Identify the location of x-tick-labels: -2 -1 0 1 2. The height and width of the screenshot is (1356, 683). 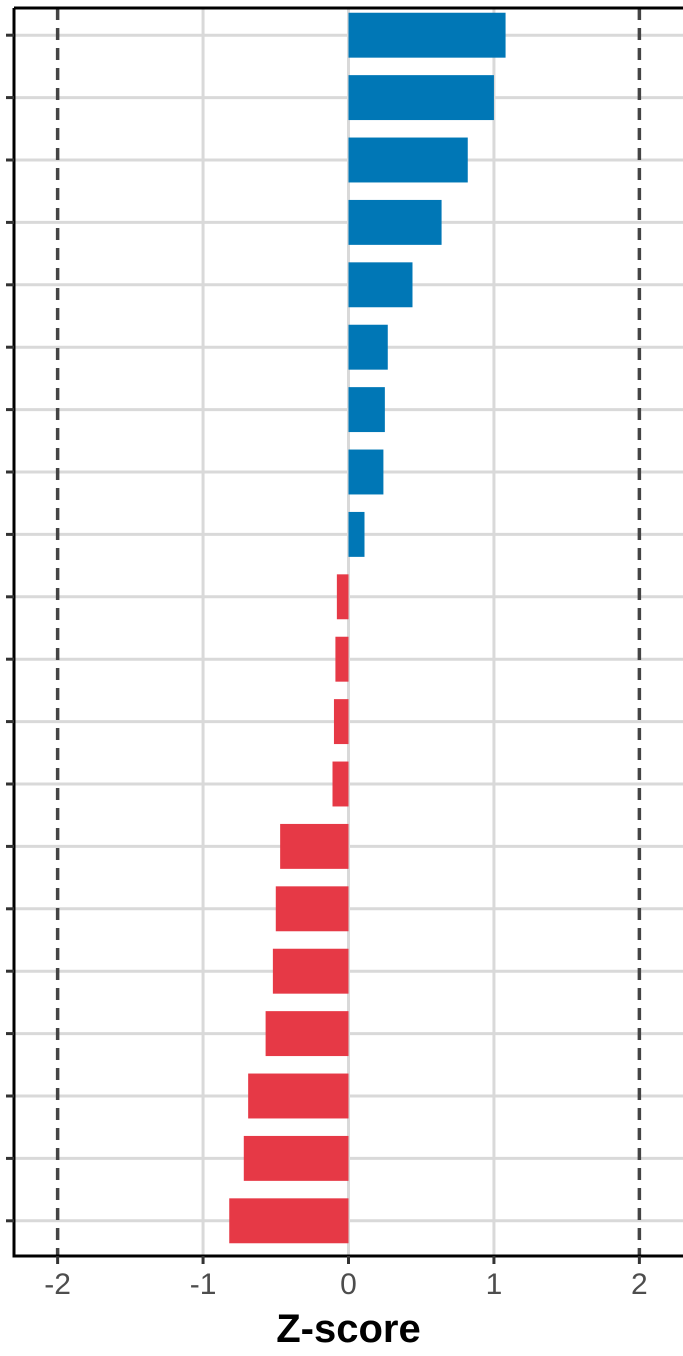
(345, 1284).